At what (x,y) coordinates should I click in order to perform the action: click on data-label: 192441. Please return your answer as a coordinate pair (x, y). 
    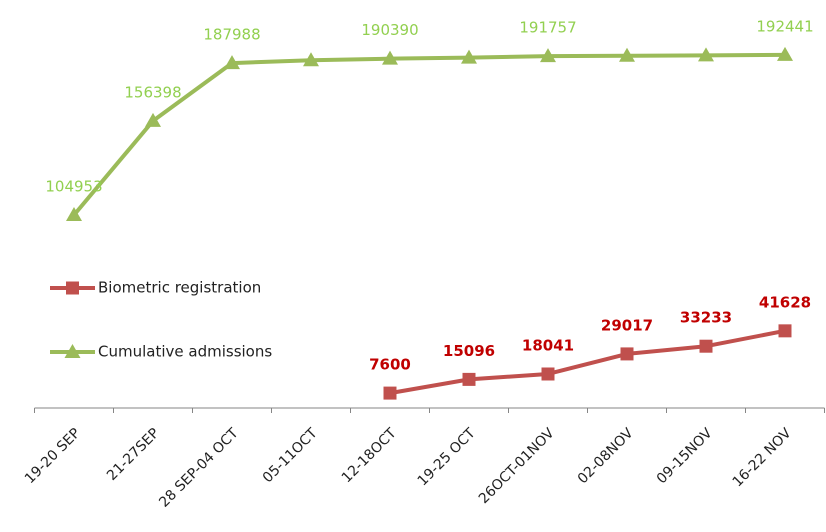
    Looking at the image, I should click on (784, 26).